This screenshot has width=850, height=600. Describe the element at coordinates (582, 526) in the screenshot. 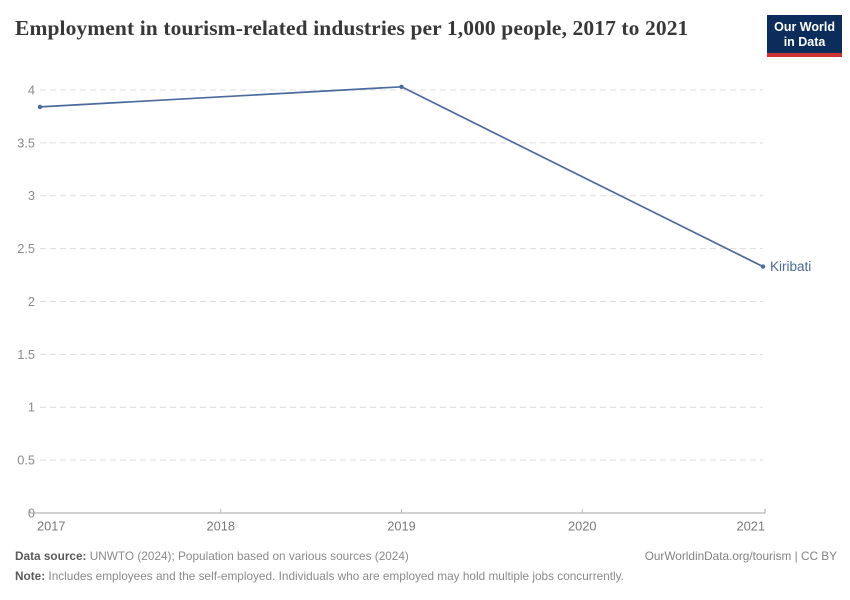

I see `x-tick-label-2020: 2020` at that location.